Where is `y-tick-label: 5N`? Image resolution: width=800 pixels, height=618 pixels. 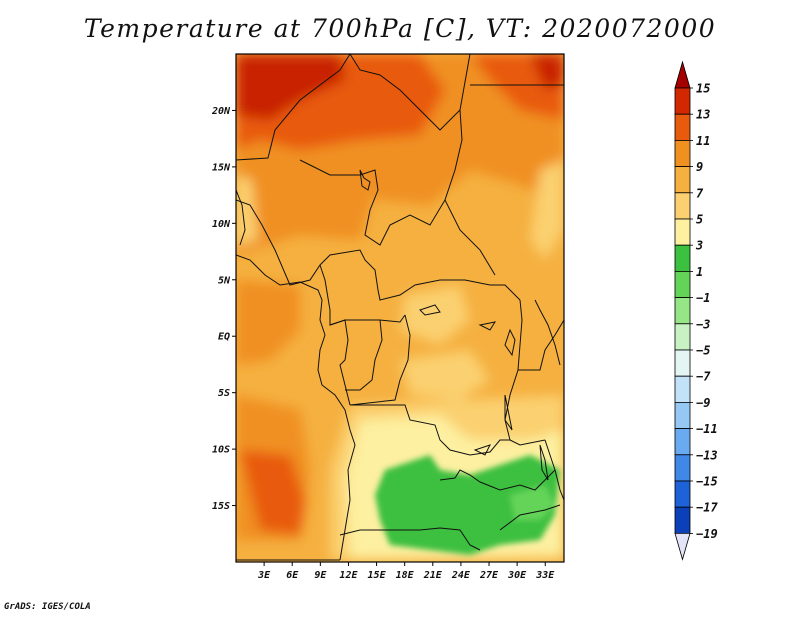
y-tick-label: 5N is located at coordinates (224, 280).